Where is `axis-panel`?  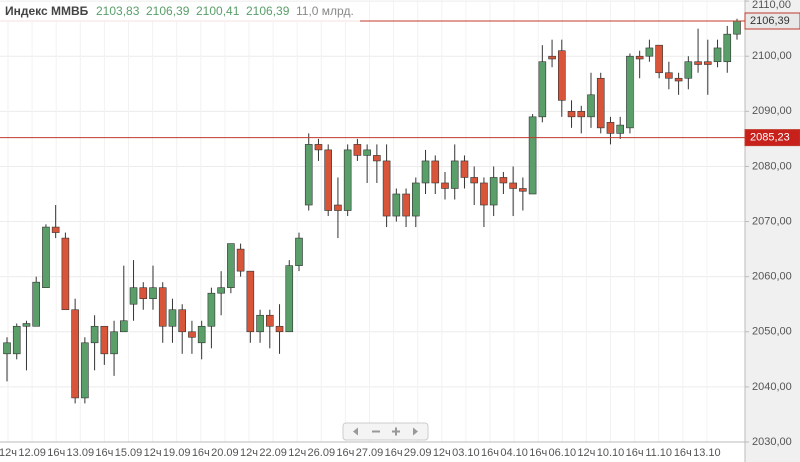
axis-panel is located at coordinates (772, 231).